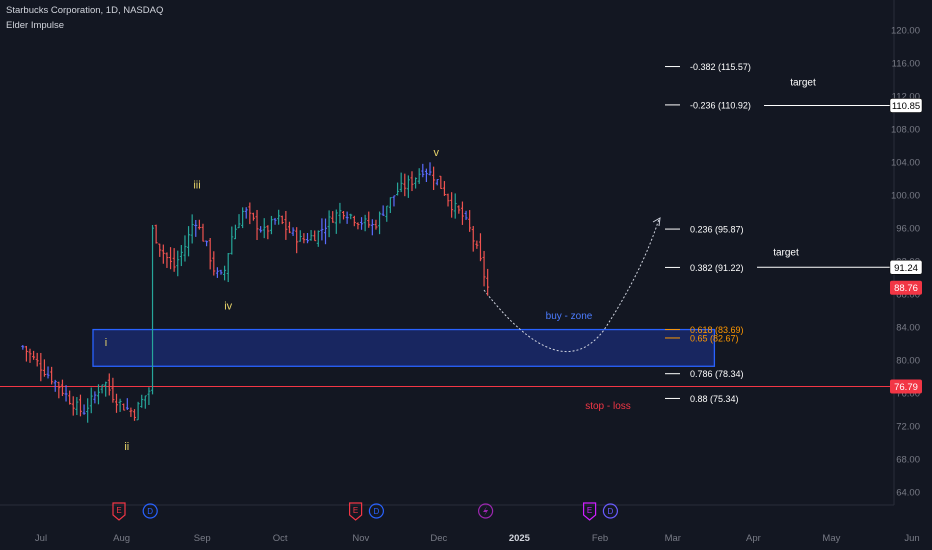 This screenshot has height=550, width=932. I want to click on buy-zone-box, so click(404, 347).